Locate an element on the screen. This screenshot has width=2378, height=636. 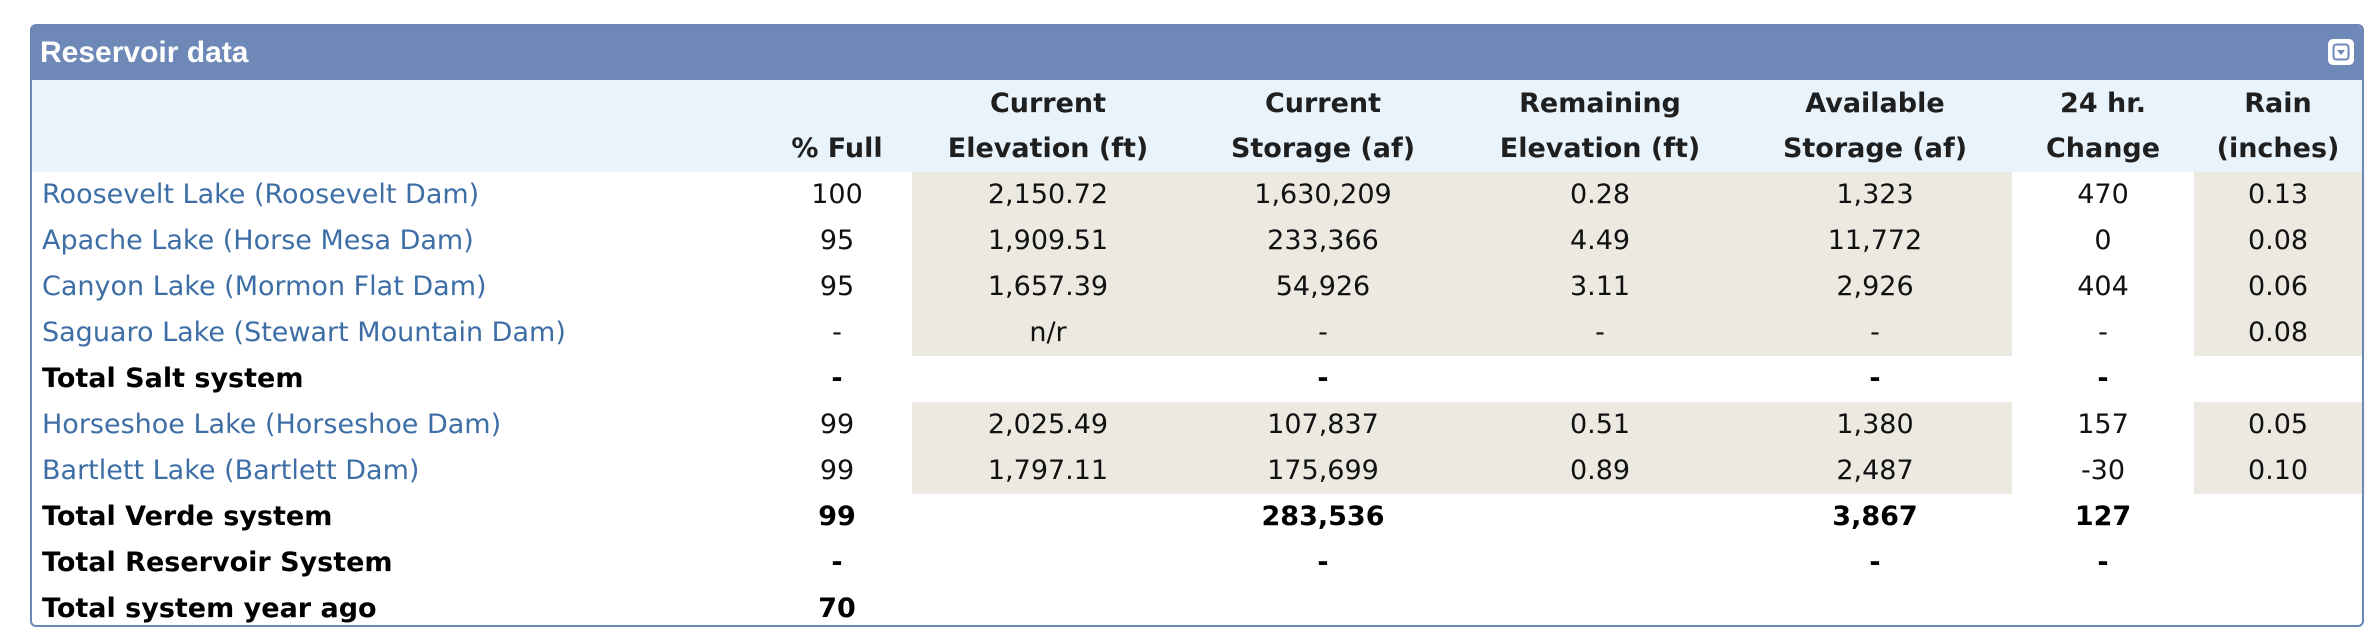
change-cell: -30 is located at coordinates (2103, 470).